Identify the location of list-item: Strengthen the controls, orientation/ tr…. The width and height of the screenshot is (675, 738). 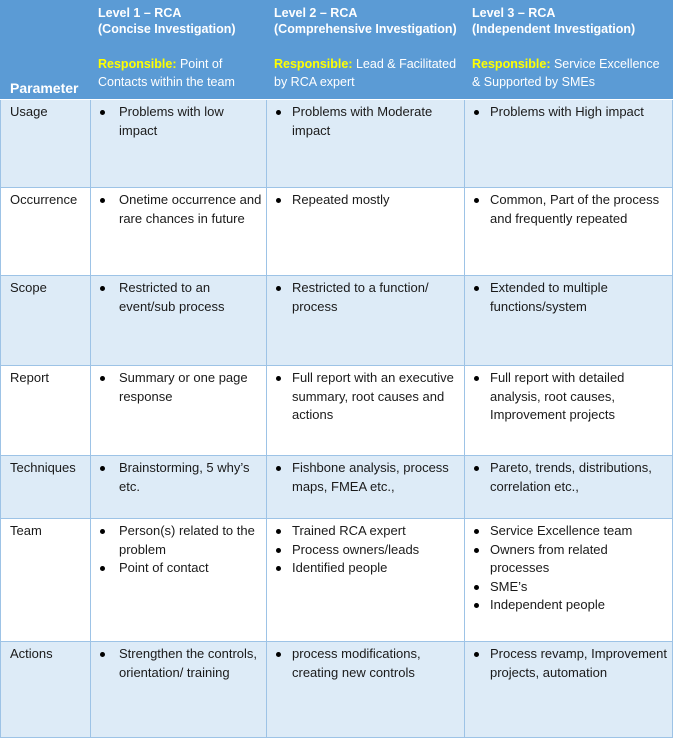
(180, 663).